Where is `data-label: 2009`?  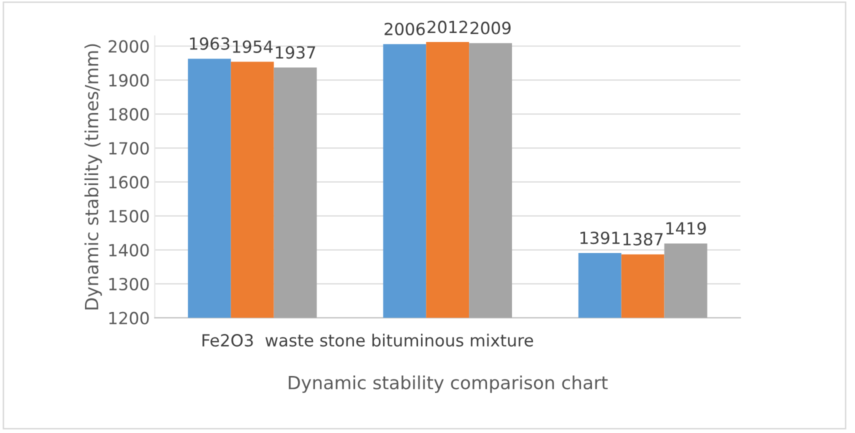 data-label: 2009 is located at coordinates (490, 28).